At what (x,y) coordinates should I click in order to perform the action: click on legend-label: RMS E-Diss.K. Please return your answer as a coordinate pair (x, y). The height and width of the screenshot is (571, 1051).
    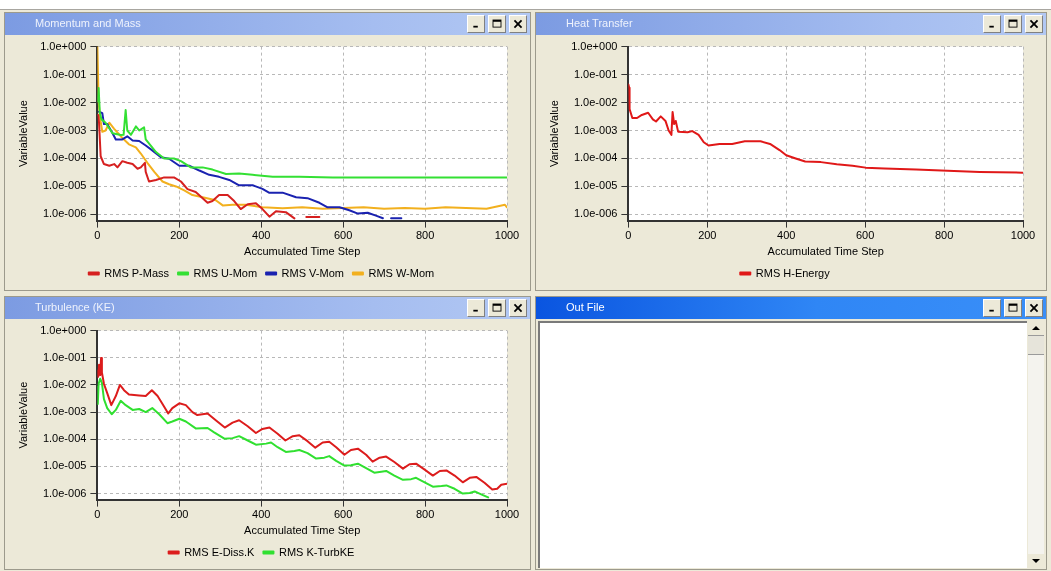
    Looking at the image, I should click on (220, 551).